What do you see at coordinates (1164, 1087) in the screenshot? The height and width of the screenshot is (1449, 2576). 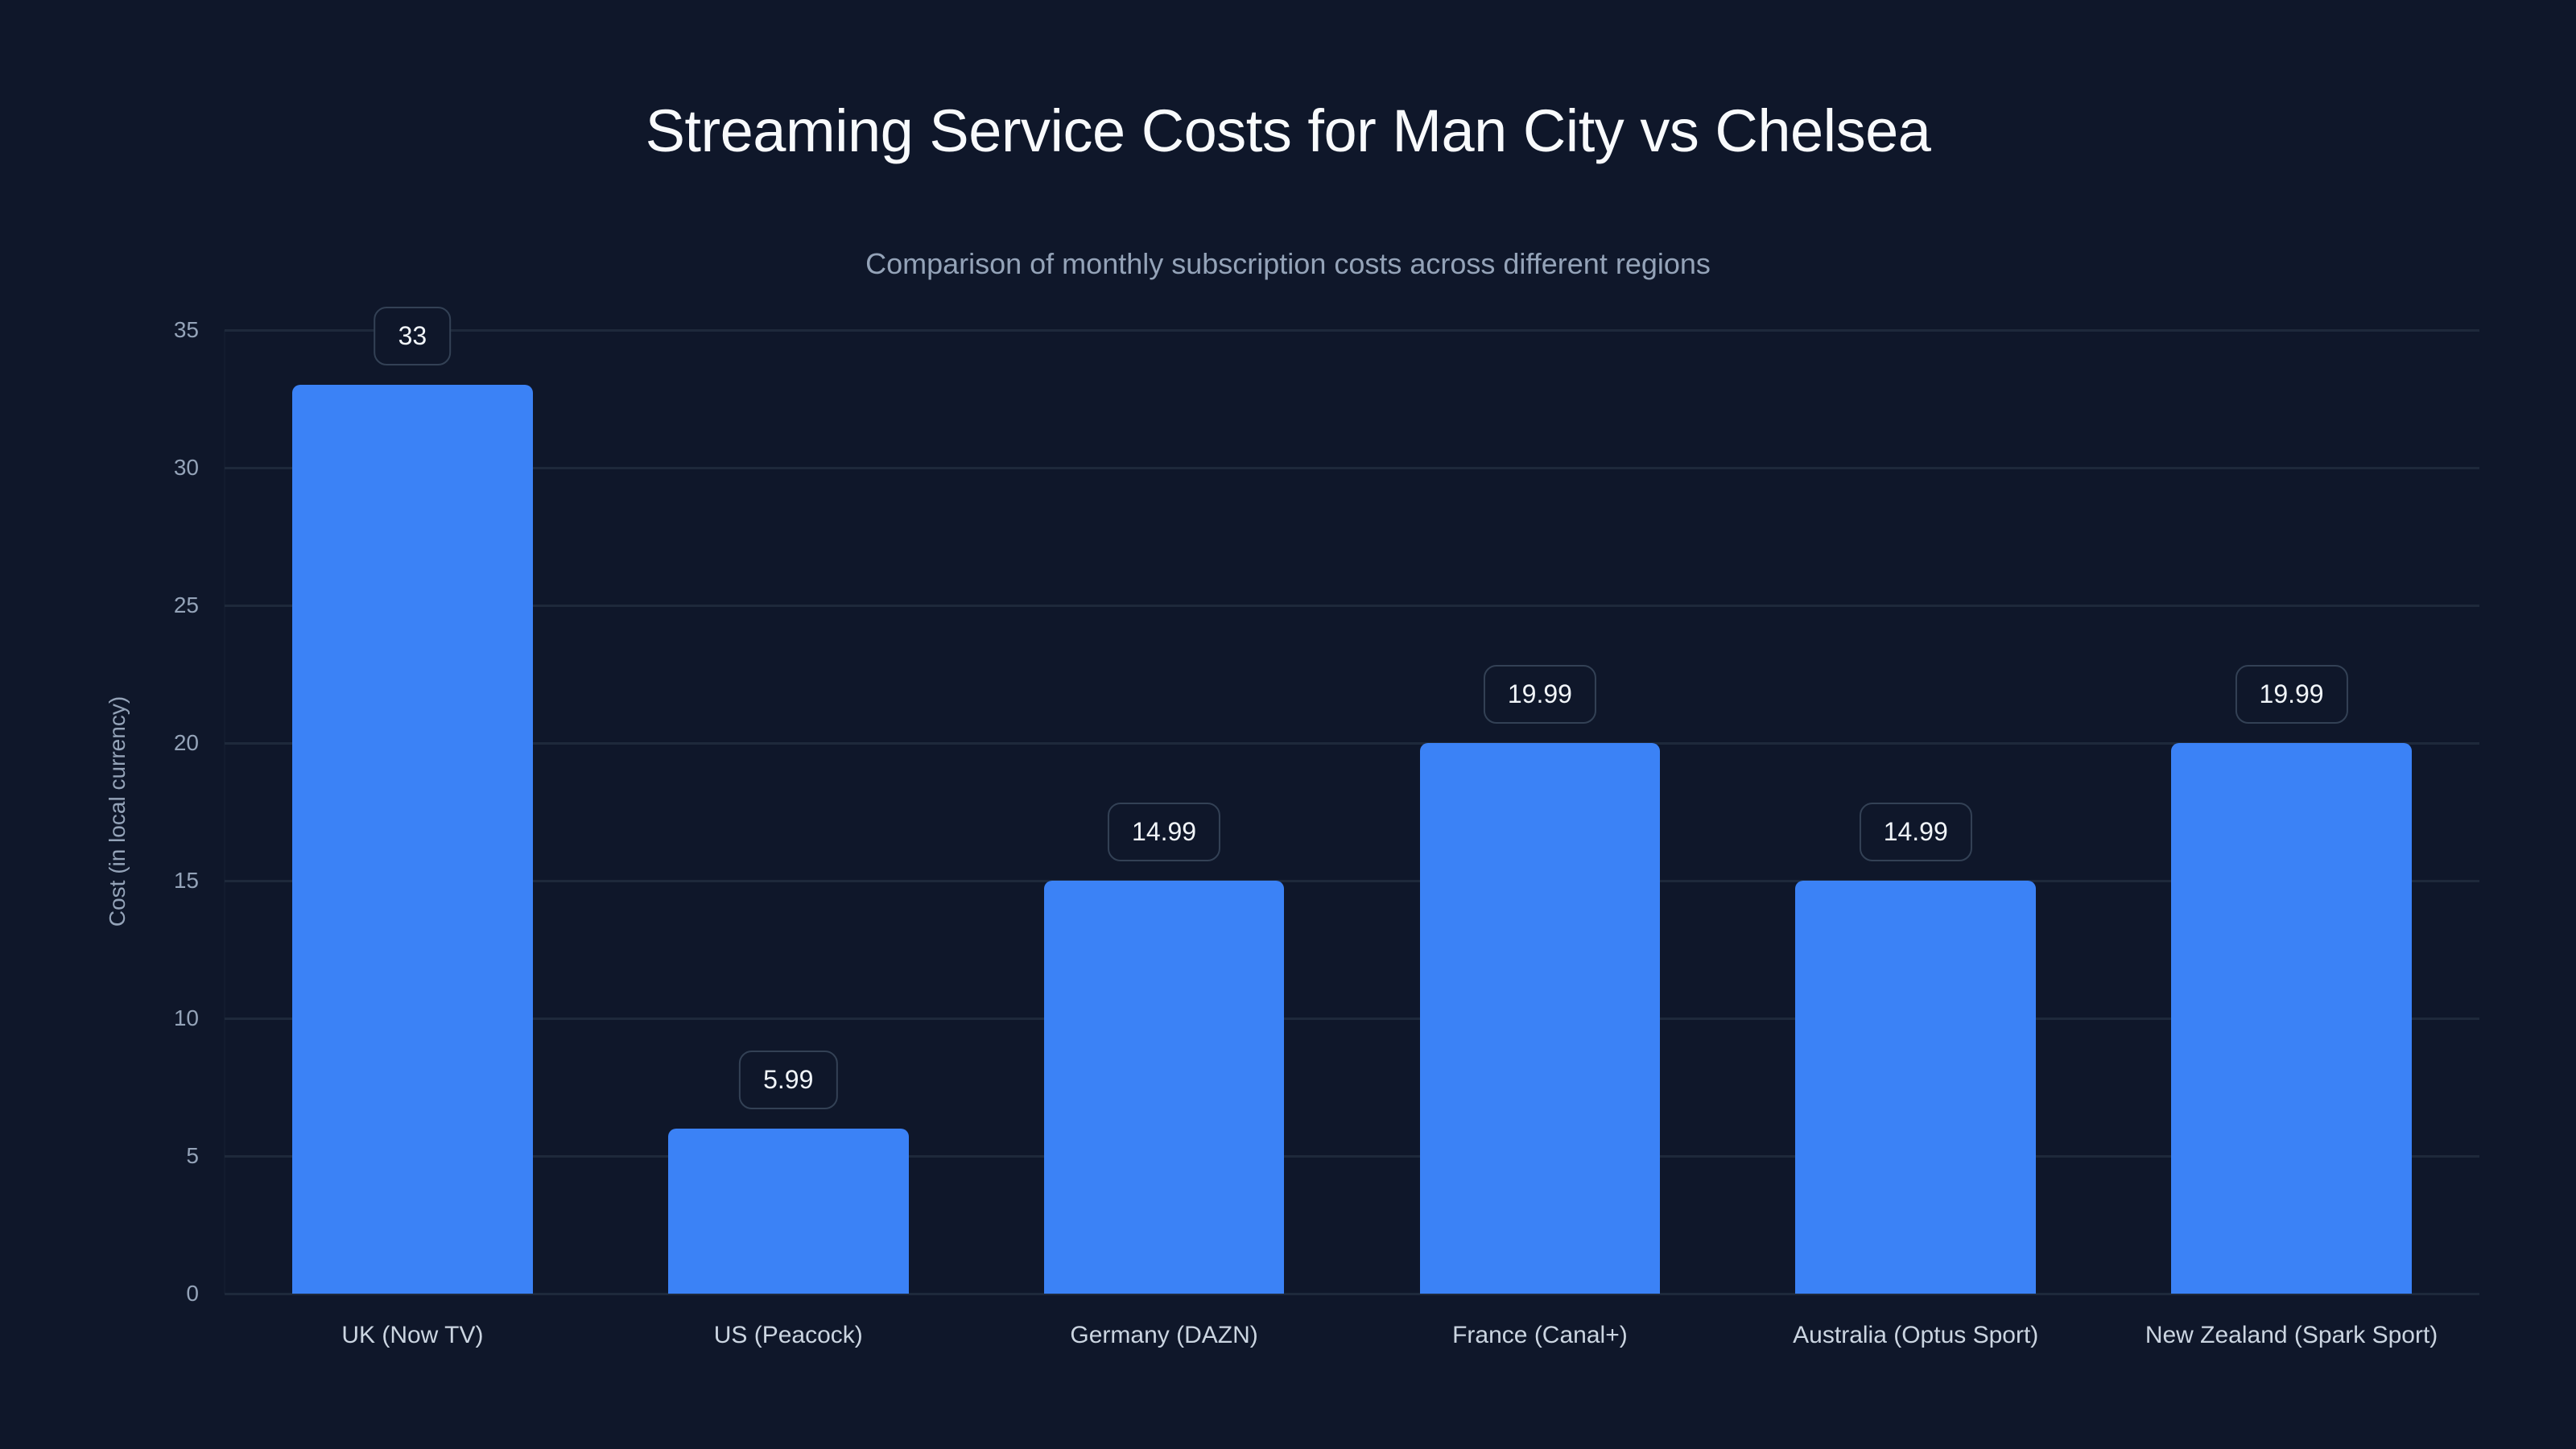 I see `bar-germany-dazn` at bounding box center [1164, 1087].